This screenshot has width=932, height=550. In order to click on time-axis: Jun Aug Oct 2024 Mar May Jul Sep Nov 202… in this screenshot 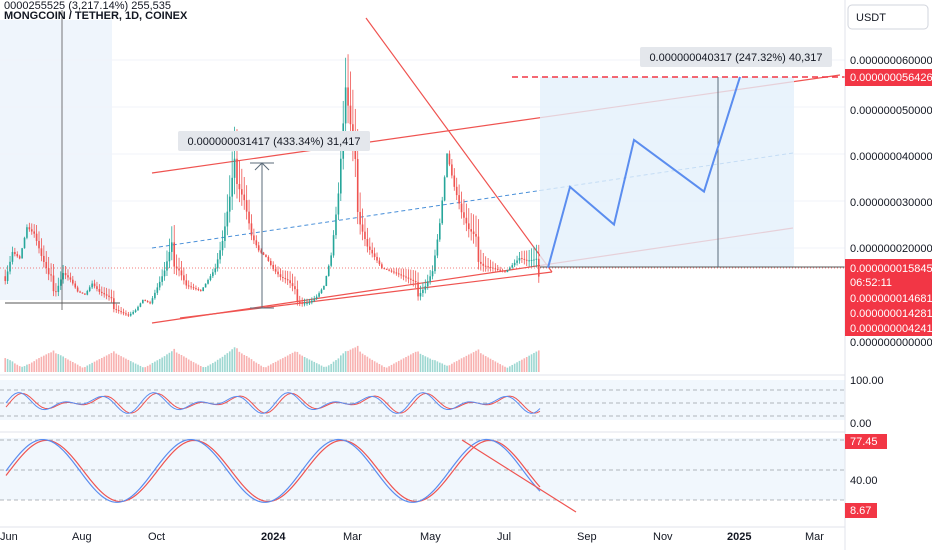, I will do `click(422, 534)`.